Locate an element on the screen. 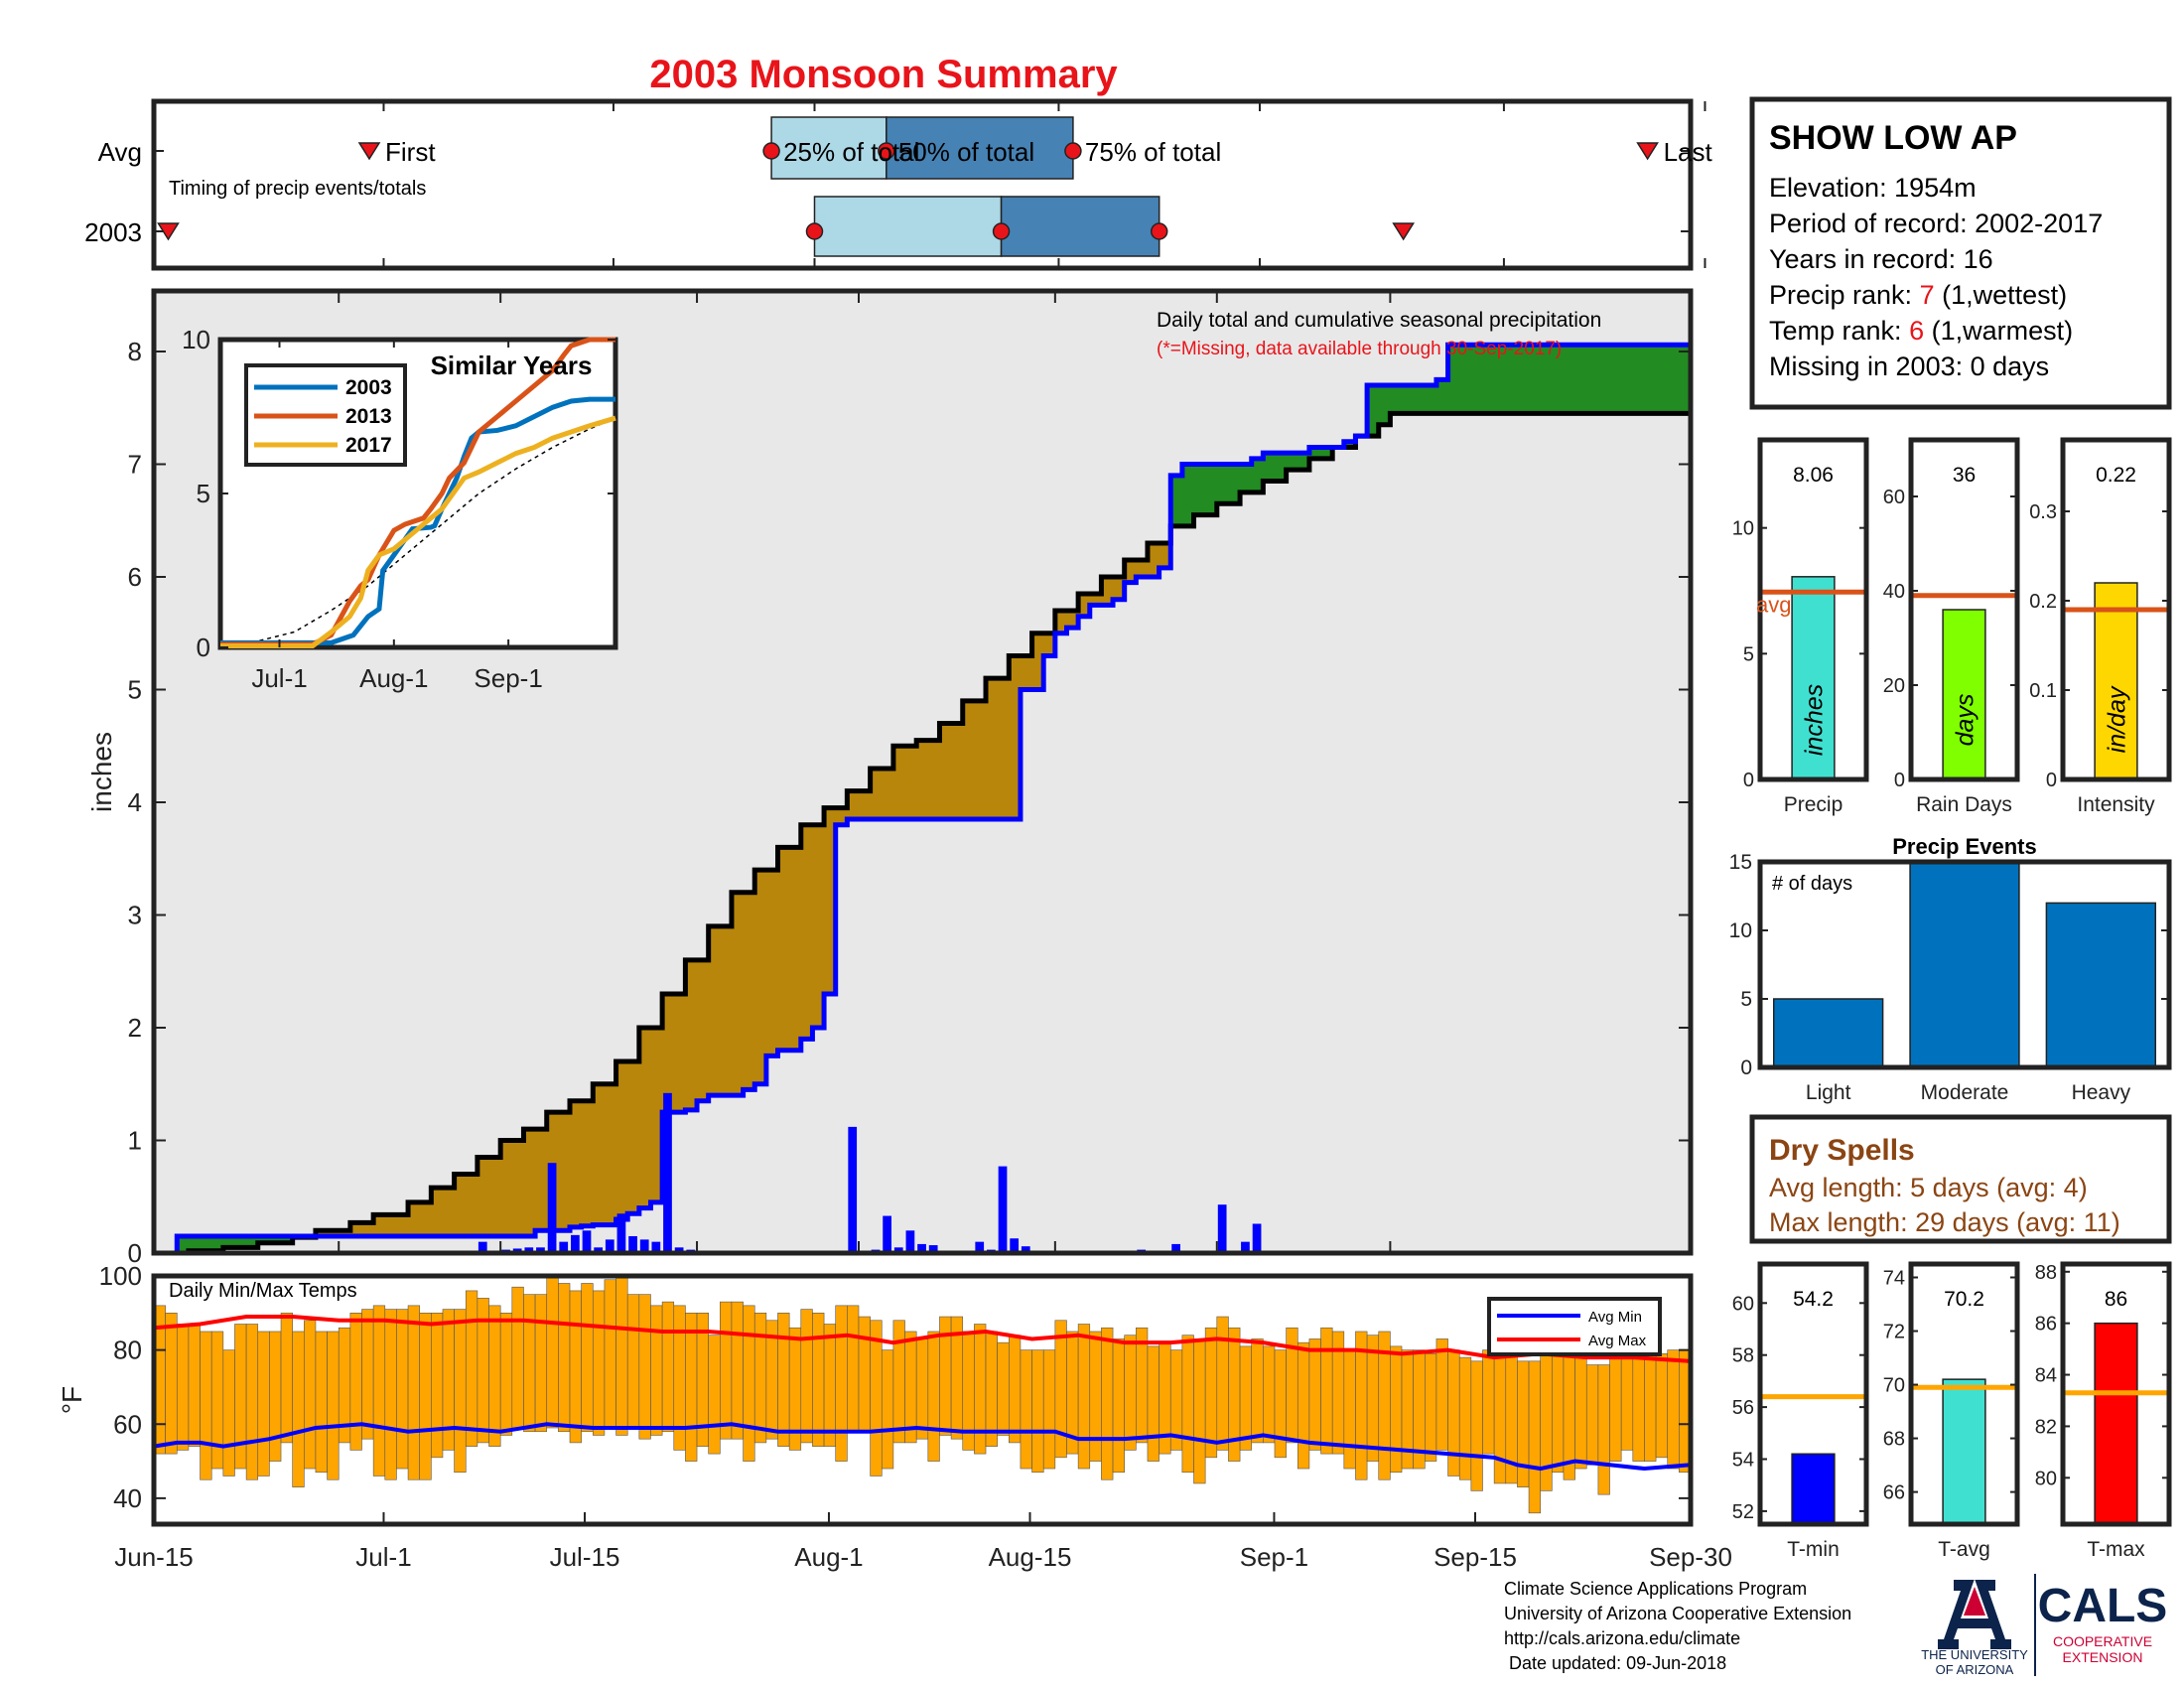 This screenshot has height=1688, width=2184. stat-y-tick-label: 54 is located at coordinates (1743, 1461).